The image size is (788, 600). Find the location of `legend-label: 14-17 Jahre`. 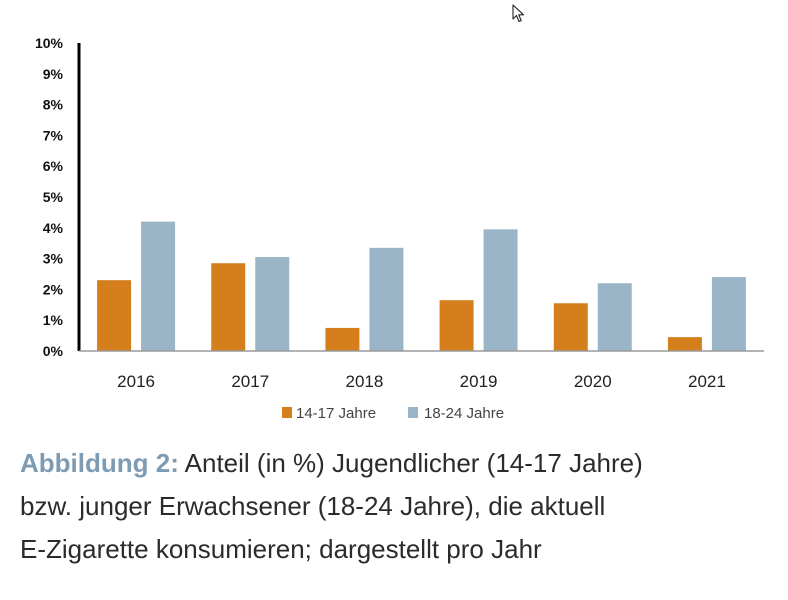

legend-label: 14-17 Jahre is located at coordinates (336, 413).